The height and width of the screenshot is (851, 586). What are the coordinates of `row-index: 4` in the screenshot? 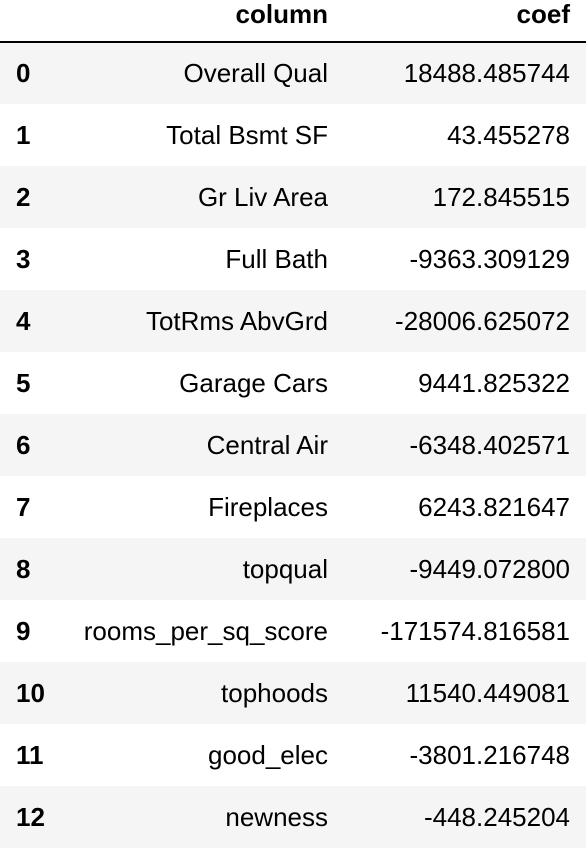 It's located at (23, 320).